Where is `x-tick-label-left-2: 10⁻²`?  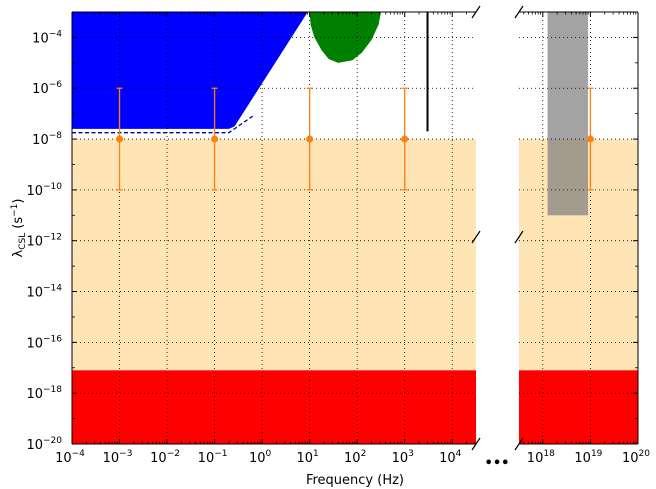
x-tick-label-left-2: 10⁻² is located at coordinates (165, 457).